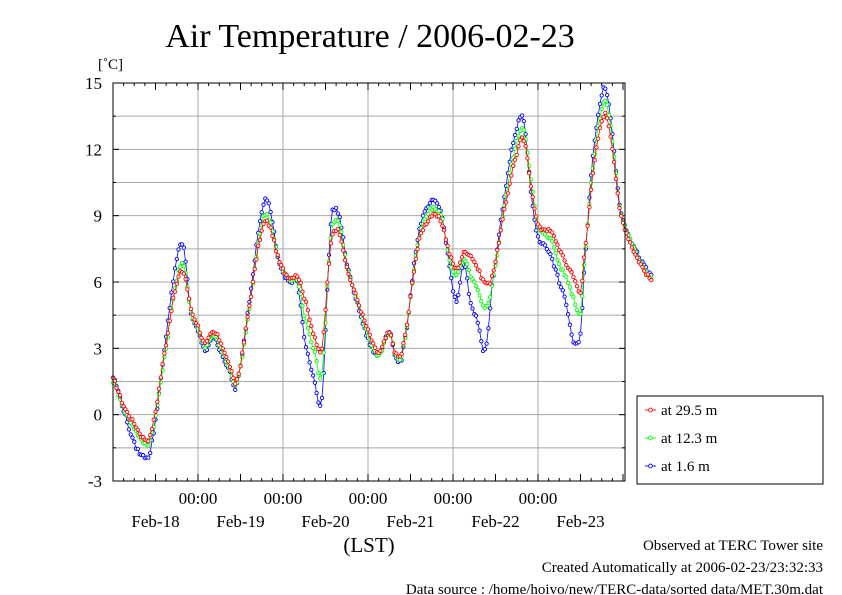 The height and width of the screenshot is (595, 842). I want to click on x-time-label: 00:00, so click(283, 498).